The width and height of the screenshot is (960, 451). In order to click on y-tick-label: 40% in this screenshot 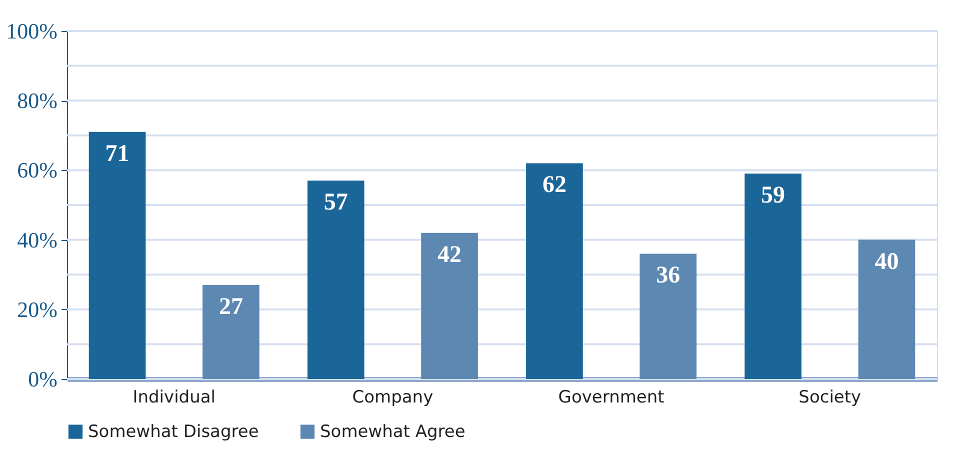, I will do `click(37, 239)`.